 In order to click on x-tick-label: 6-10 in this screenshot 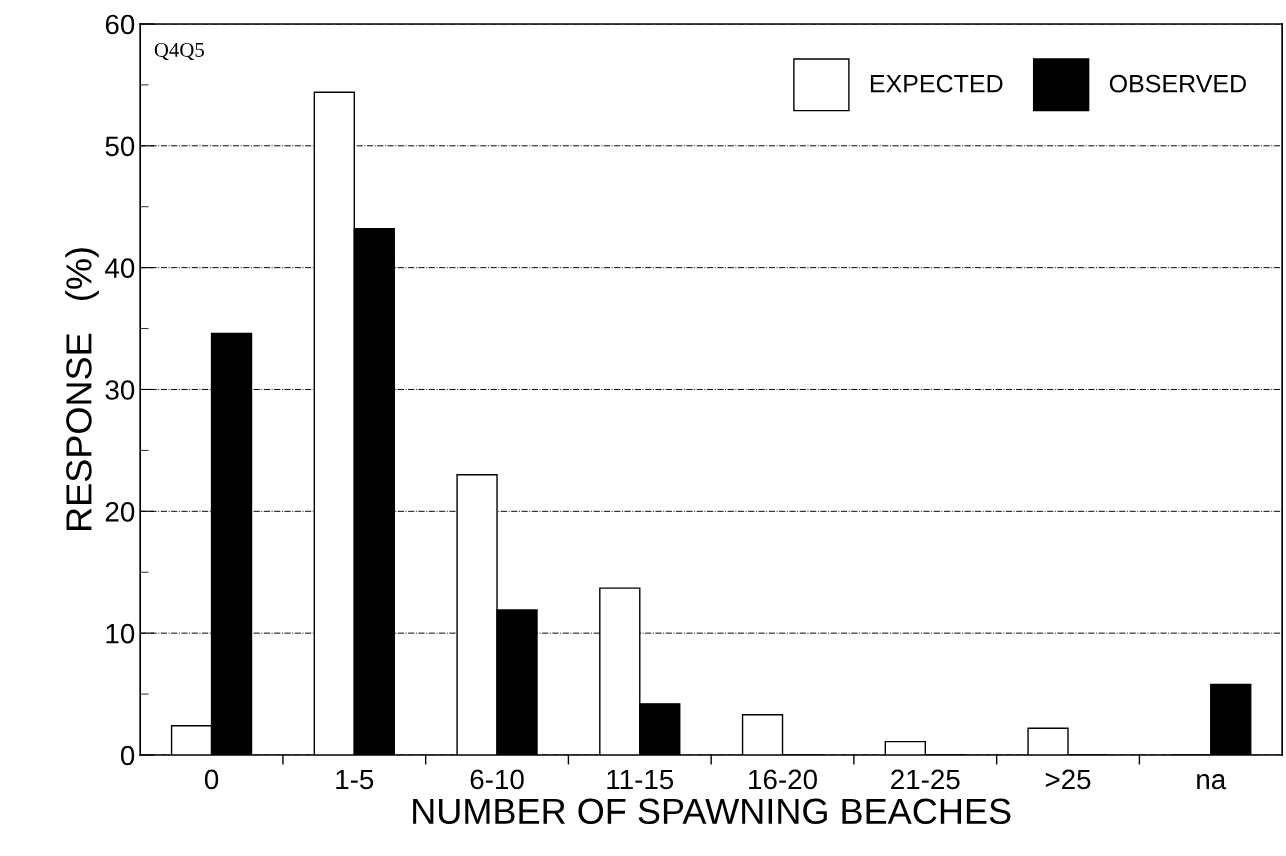, I will do `click(497, 779)`.